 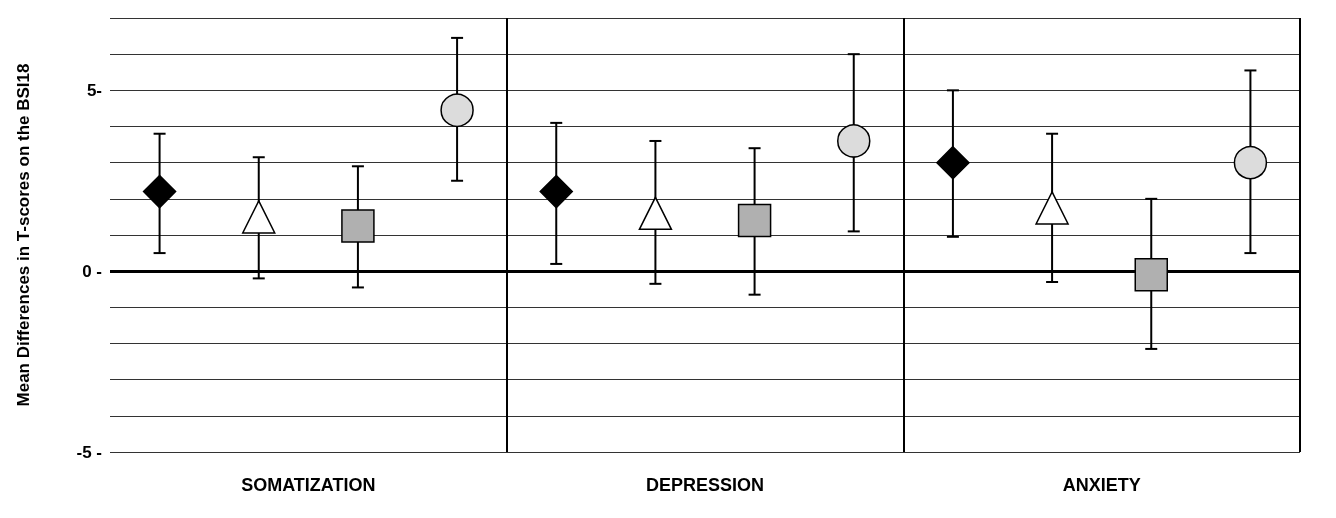 What do you see at coordinates (89, 452) in the screenshot?
I see `y-tick-label: -5 -` at bounding box center [89, 452].